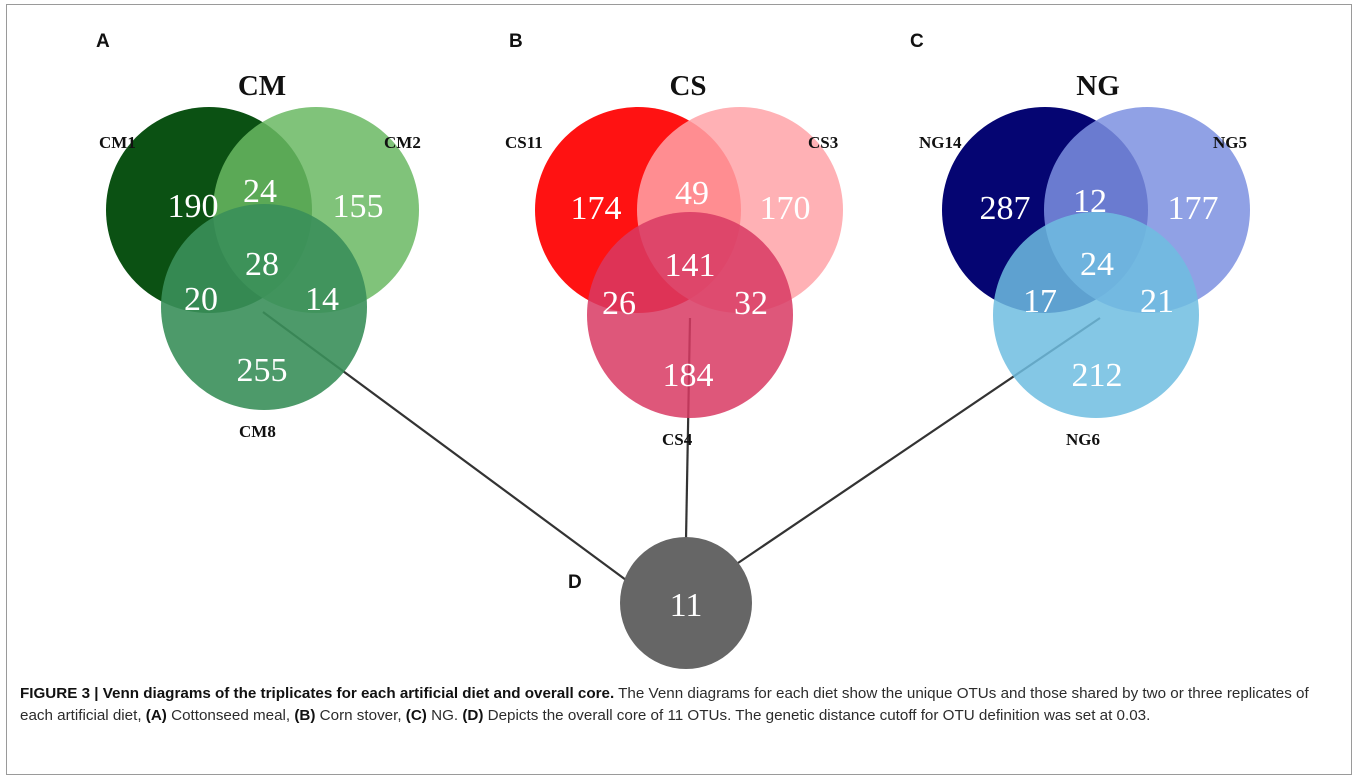 This screenshot has height=781, width=1358. I want to click on count-cm-only2: 155, so click(358, 206).